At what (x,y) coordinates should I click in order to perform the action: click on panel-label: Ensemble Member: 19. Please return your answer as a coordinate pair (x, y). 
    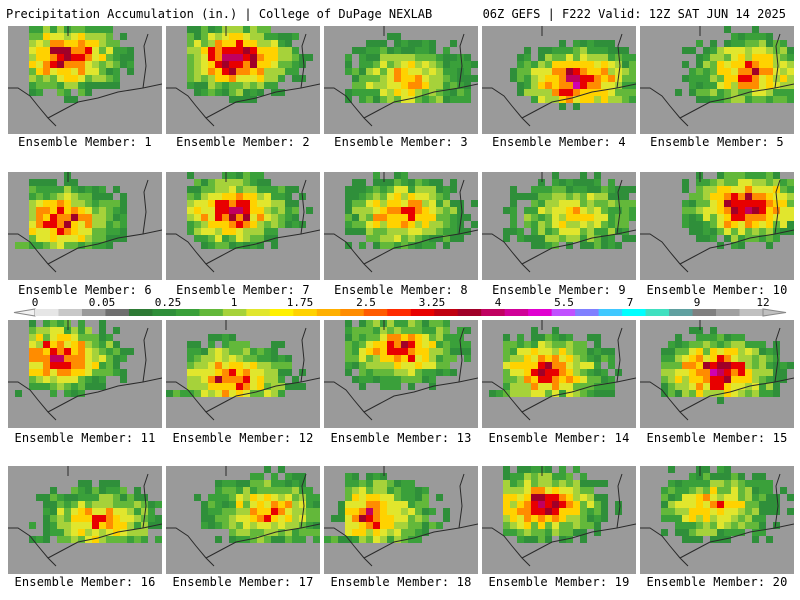
    Looking at the image, I should click on (559, 582).